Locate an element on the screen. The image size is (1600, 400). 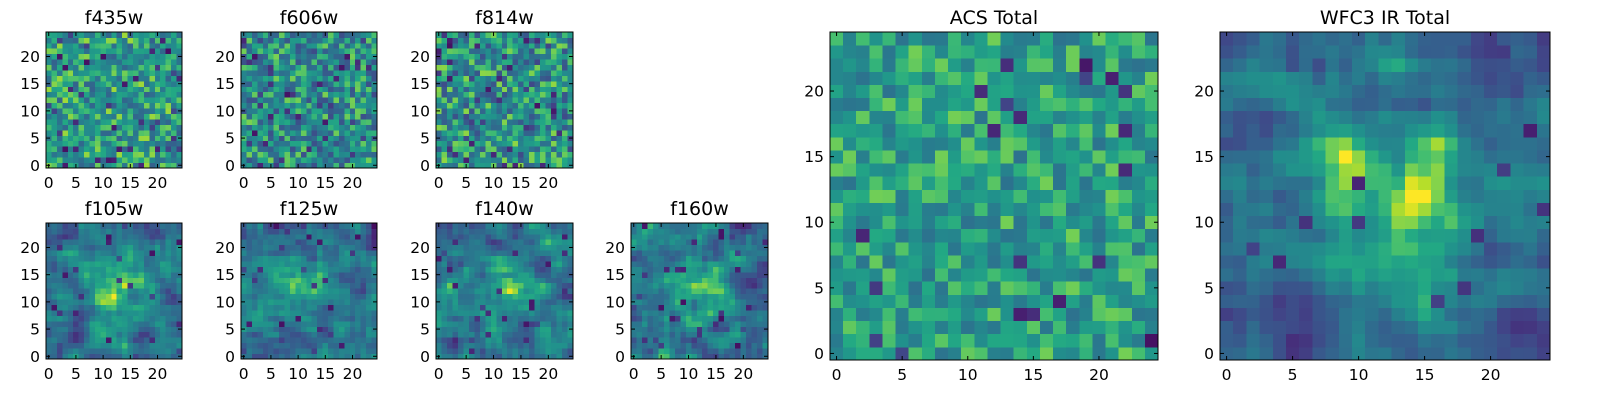
heatmap-cells is located at coordinates (505, 100).